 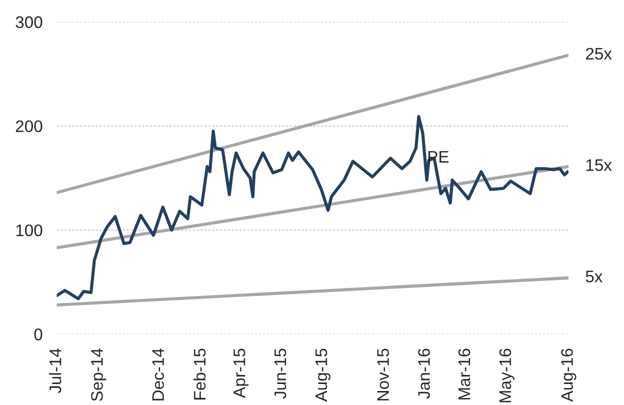 What do you see at coordinates (383, 374) in the screenshot?
I see `x-tick-label: Nov-15` at bounding box center [383, 374].